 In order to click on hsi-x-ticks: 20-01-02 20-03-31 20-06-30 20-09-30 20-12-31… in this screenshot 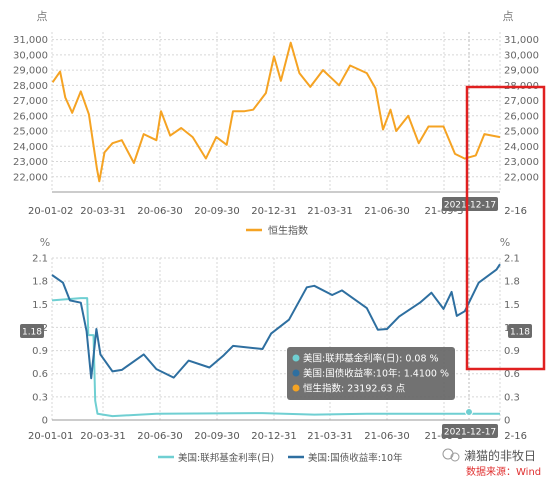, I will do `click(277, 211)`.